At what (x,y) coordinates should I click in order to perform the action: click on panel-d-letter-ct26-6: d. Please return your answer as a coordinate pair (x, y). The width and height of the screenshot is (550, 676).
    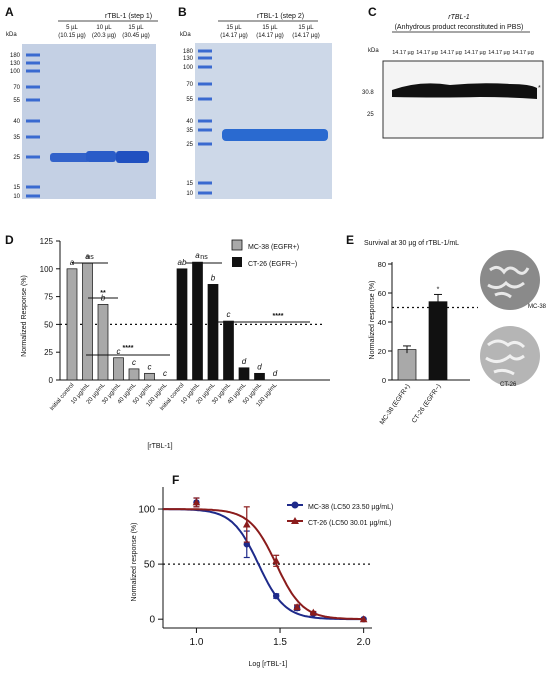
    Looking at the image, I should click on (275, 373).